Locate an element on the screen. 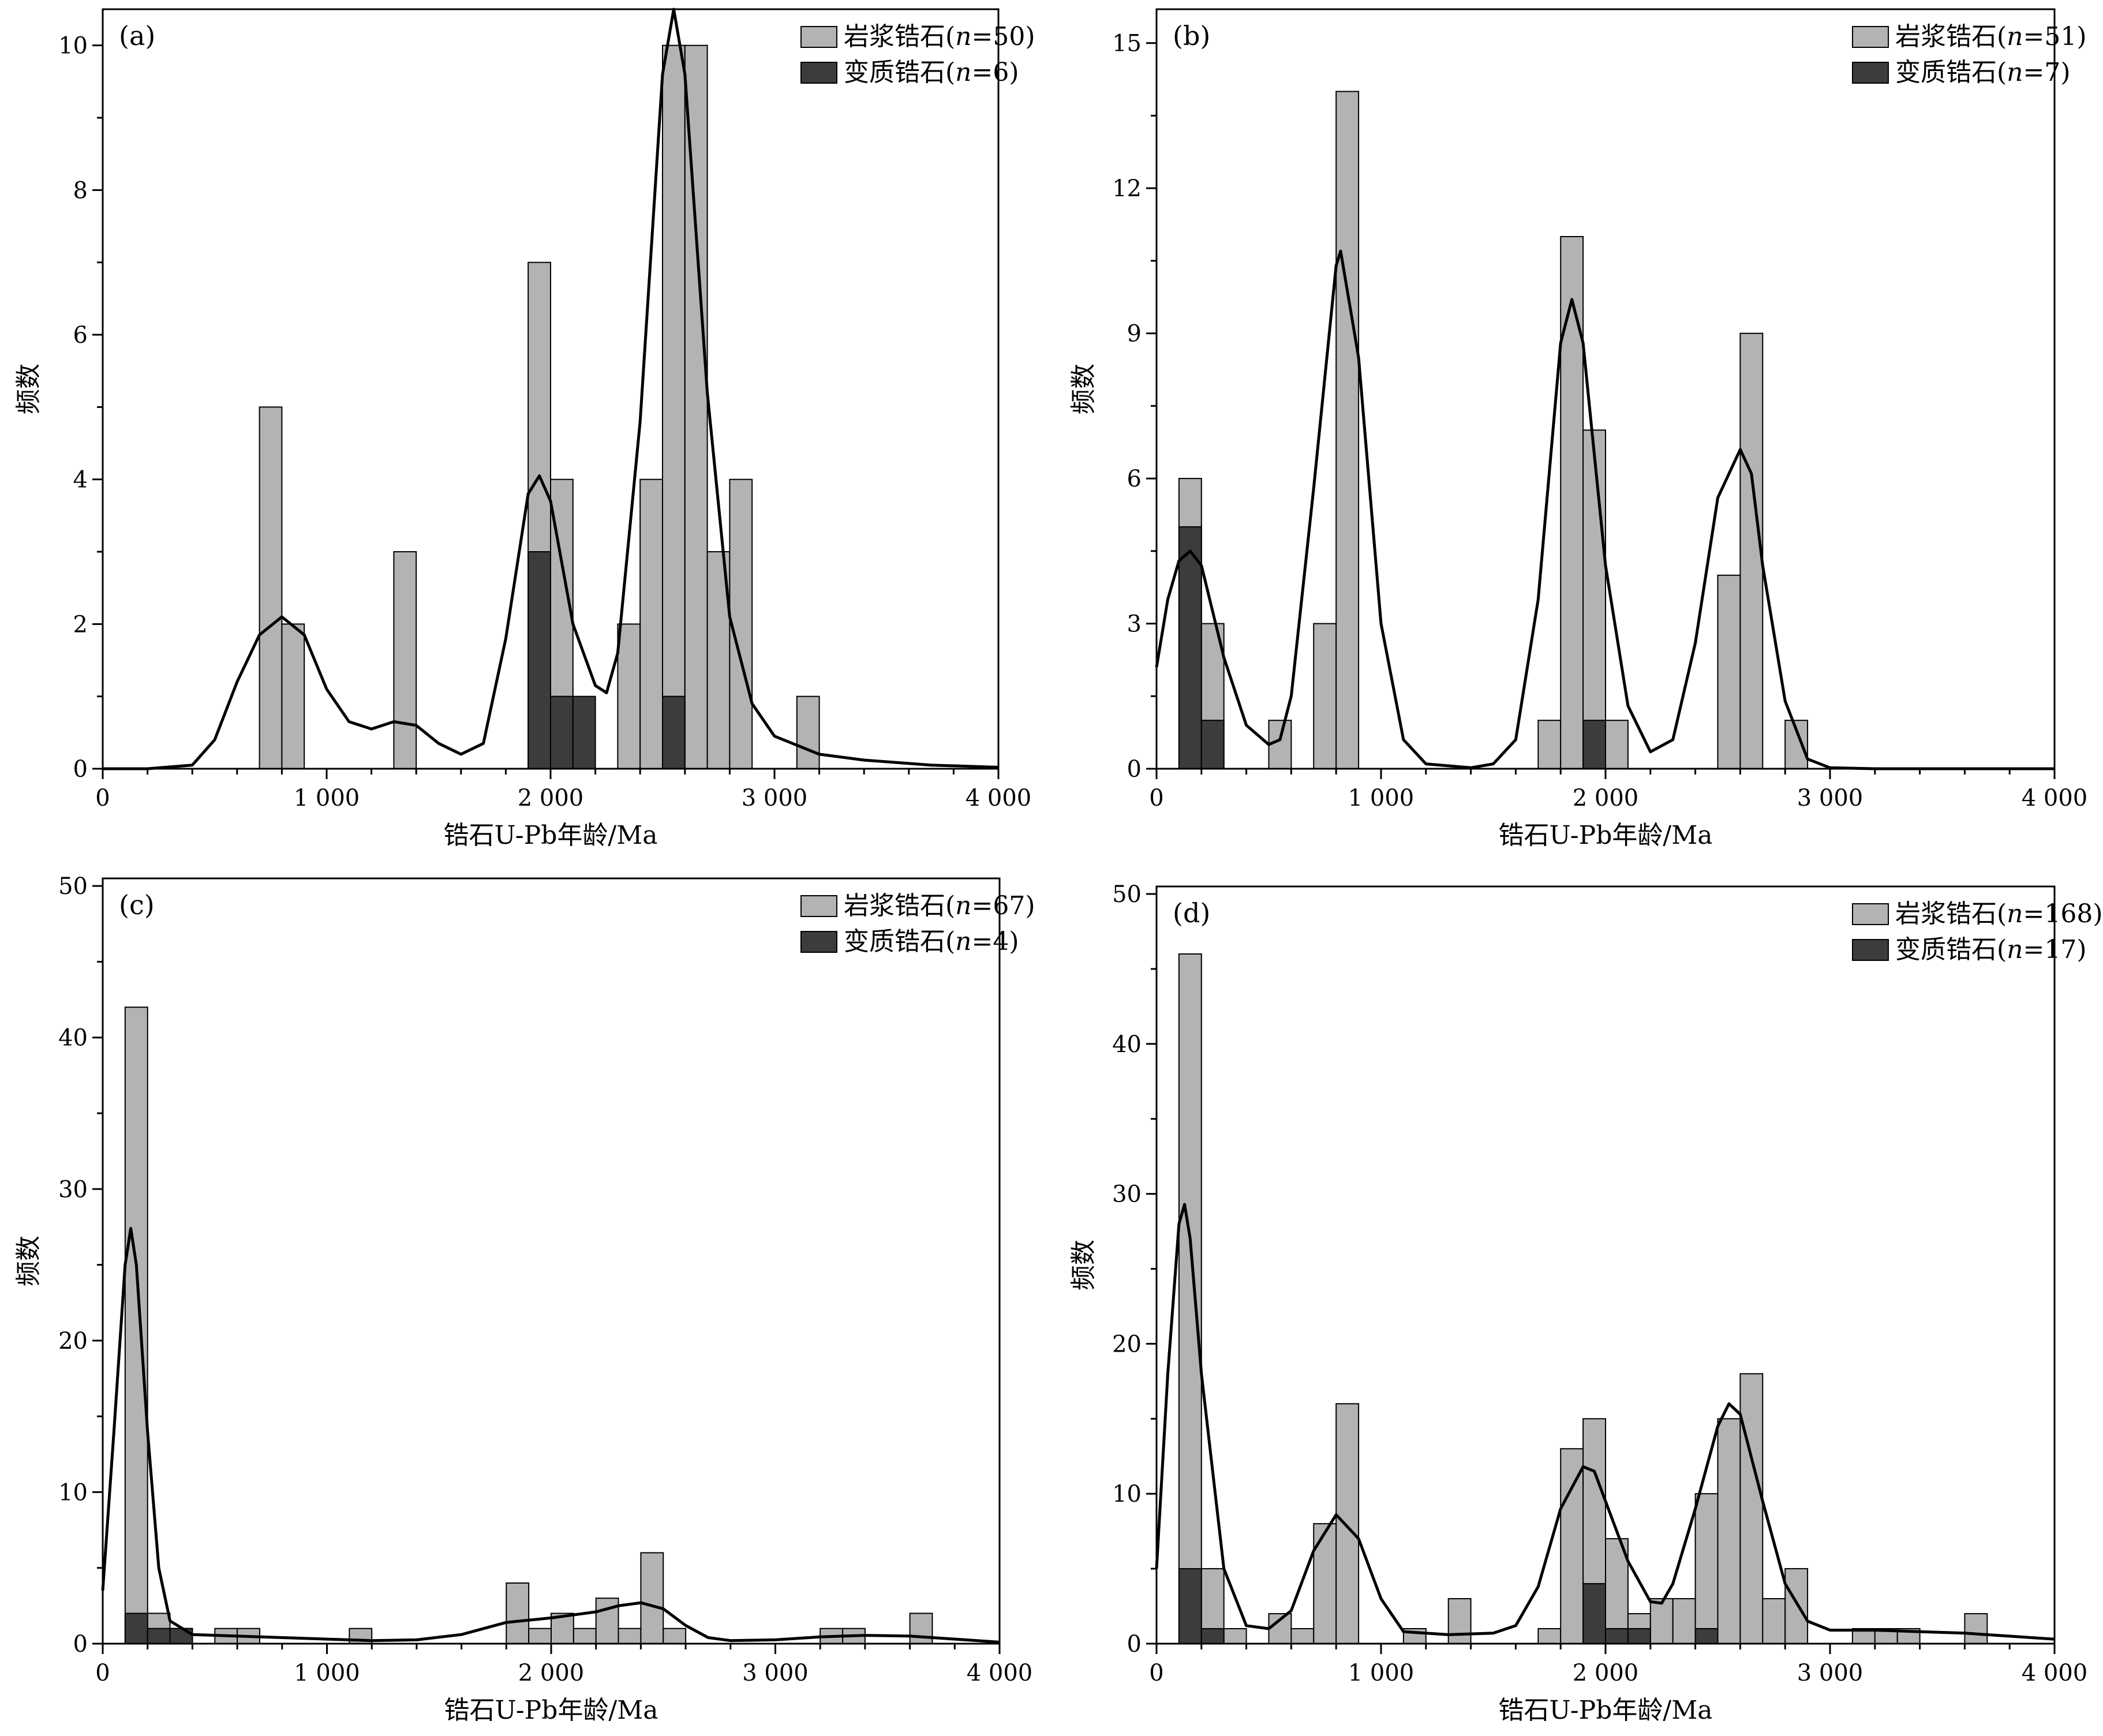 The height and width of the screenshot is (1736, 2103). legend-count: =67) is located at coordinates (1003, 906).